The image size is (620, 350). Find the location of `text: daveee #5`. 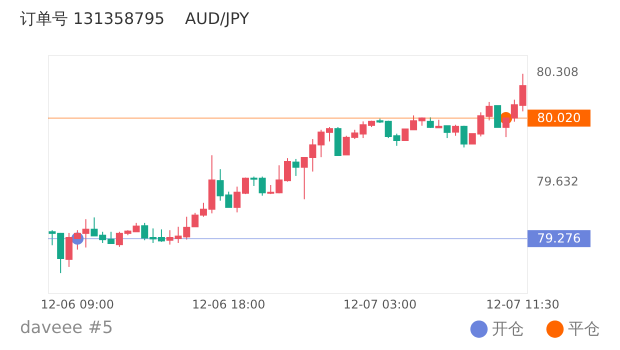

text: daveee #5 is located at coordinates (67, 328).